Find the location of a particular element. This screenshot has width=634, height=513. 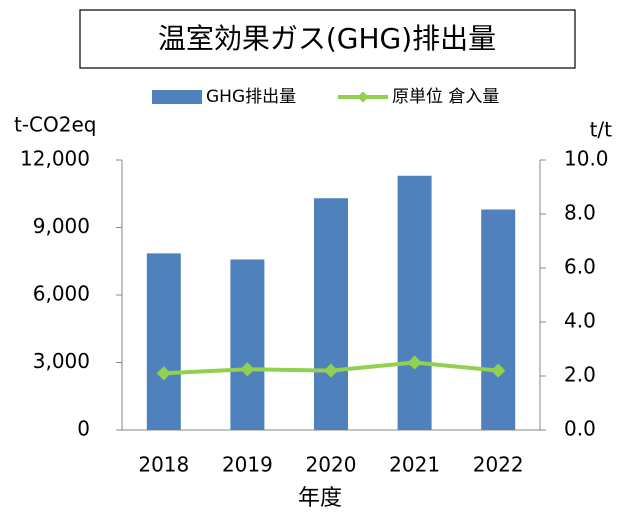

y2-tick-label: 2.0 is located at coordinates (580, 375).